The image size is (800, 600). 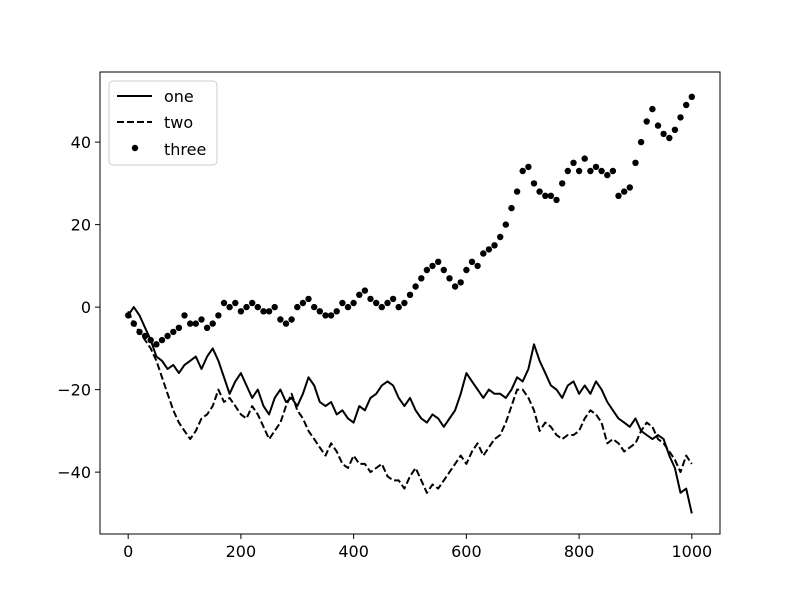 What do you see at coordinates (135, 148) in the screenshot?
I see `legend-swatch-dot` at bounding box center [135, 148].